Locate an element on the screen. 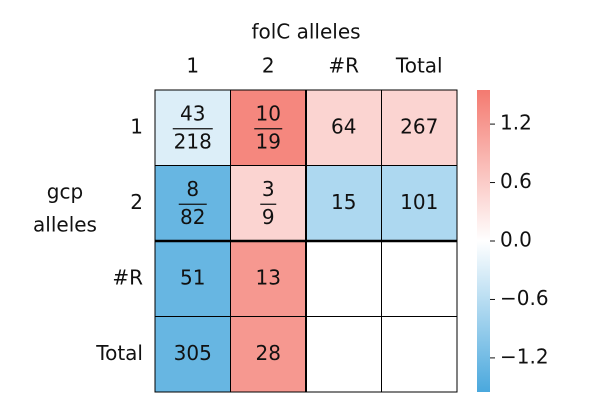  cell-label: 305 is located at coordinates (193, 353).